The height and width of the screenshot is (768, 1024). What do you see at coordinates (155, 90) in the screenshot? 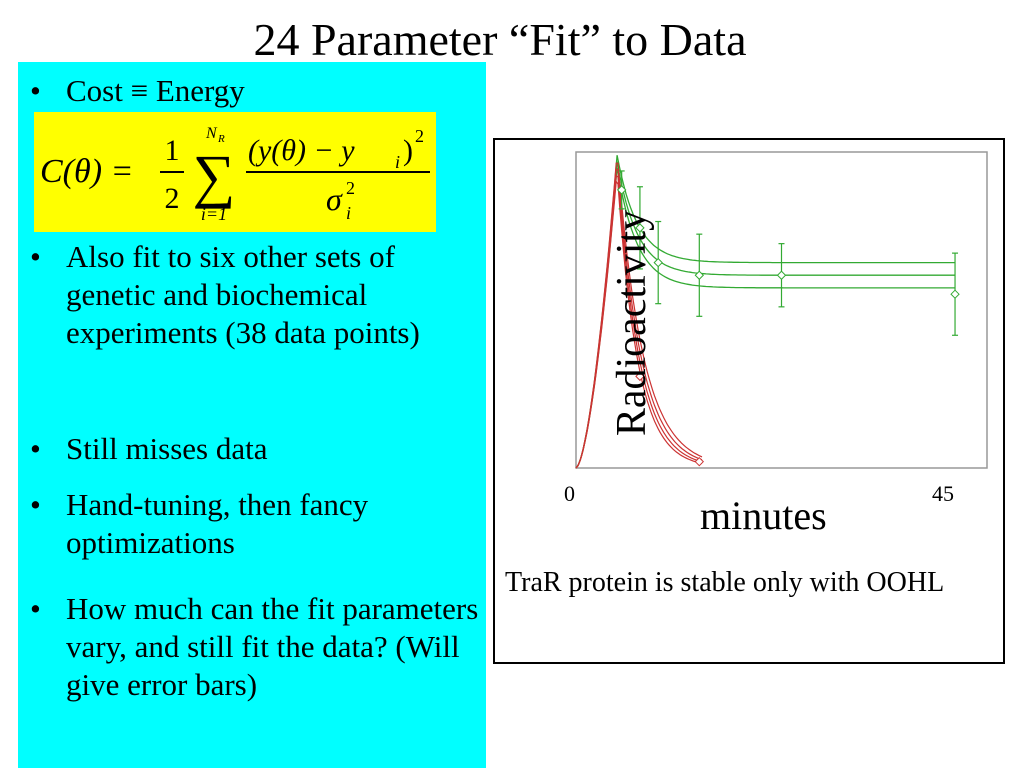
I see `bullet-text: Cost ≡ Energy` at bounding box center [155, 90].